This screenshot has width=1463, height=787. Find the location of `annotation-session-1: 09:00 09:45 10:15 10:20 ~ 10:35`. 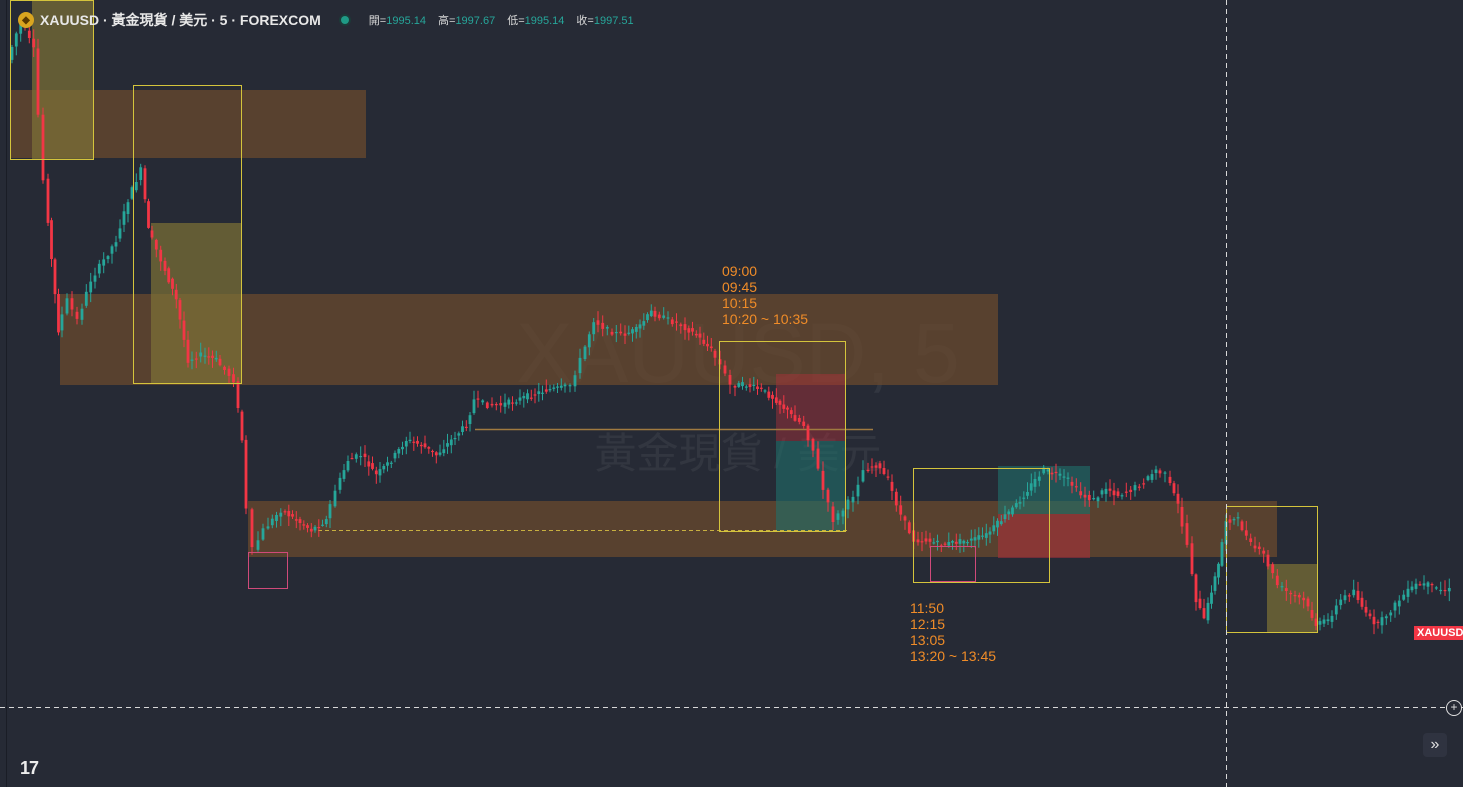

annotation-session-1: 09:00 09:45 10:15 10:20 ~ 10:35 is located at coordinates (765, 295).